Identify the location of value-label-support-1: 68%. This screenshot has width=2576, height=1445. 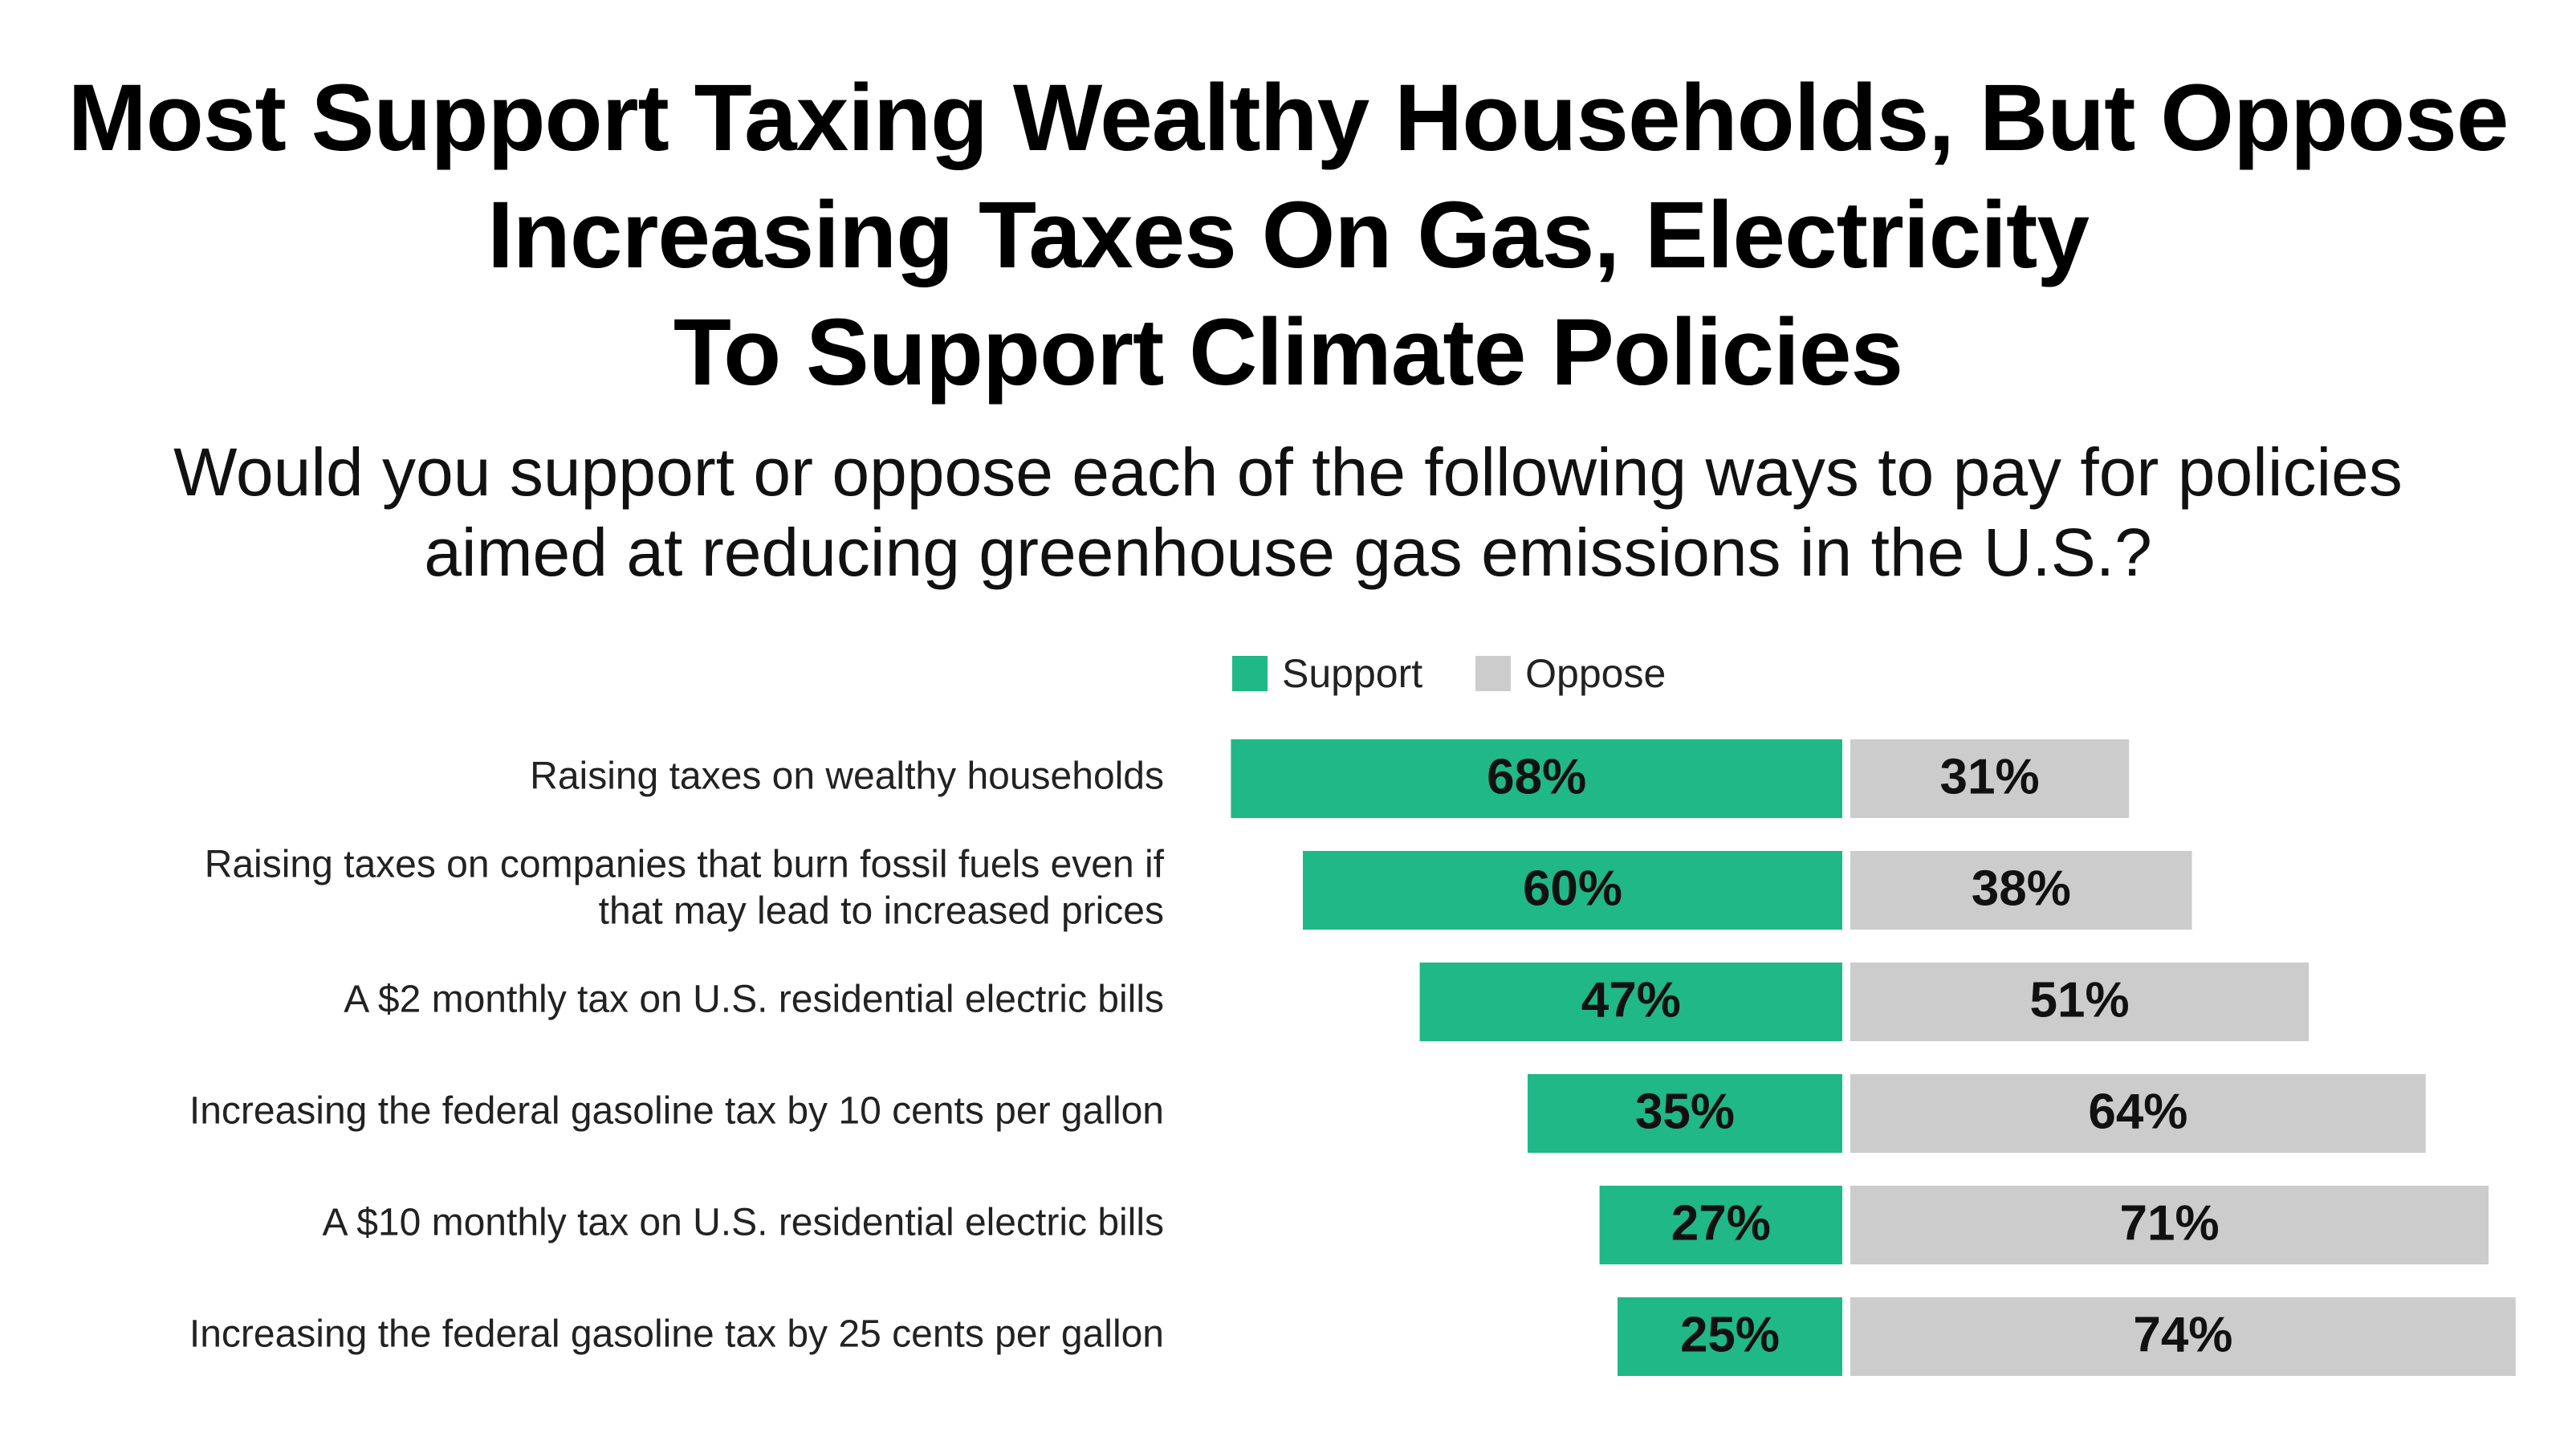
(1536, 776).